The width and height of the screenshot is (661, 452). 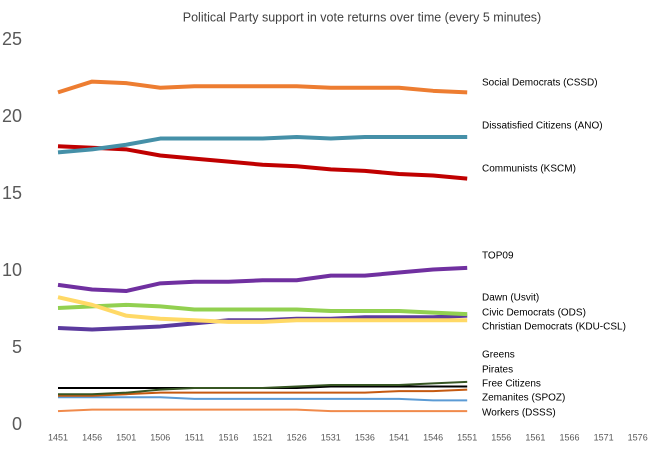 What do you see at coordinates (501, 437) in the screenshot?
I see `x-tick-label: 1556` at bounding box center [501, 437].